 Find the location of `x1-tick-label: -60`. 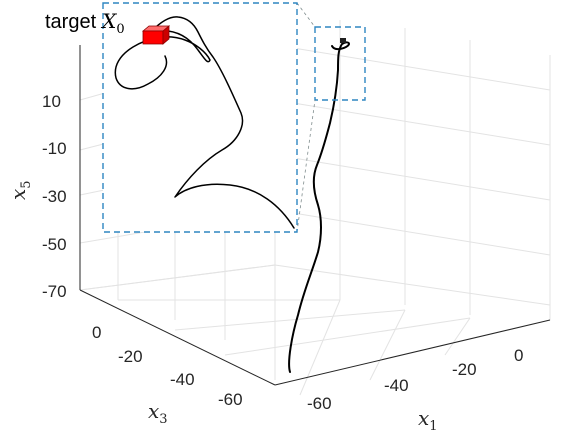

x1-tick-label: -60 is located at coordinates (319, 403).